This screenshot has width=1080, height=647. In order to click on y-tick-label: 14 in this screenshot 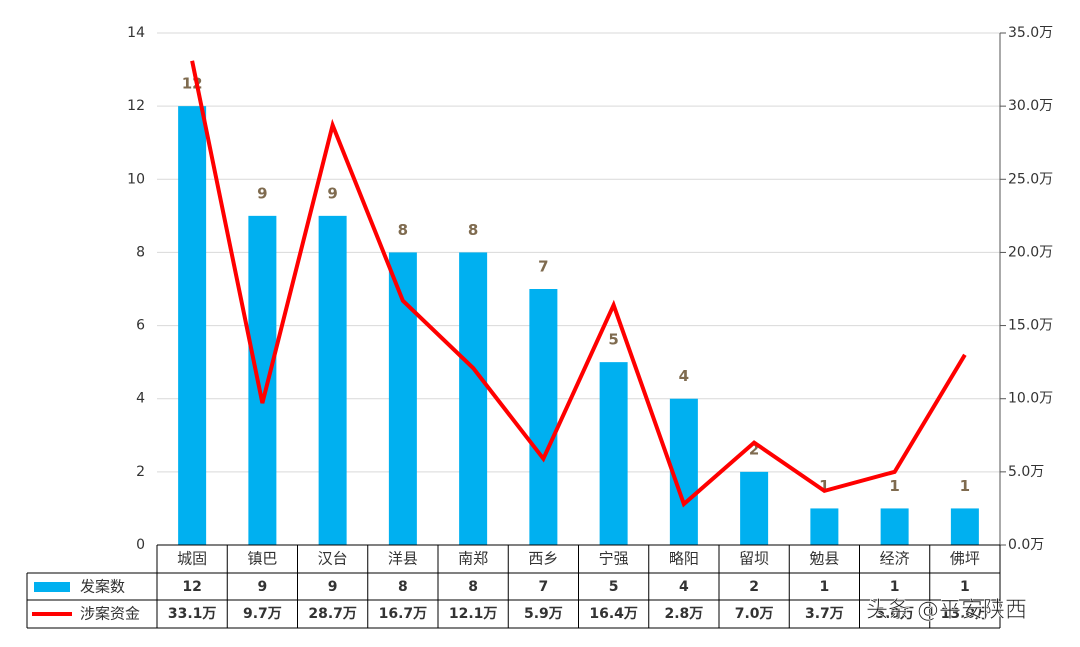, I will do `click(136, 33)`.